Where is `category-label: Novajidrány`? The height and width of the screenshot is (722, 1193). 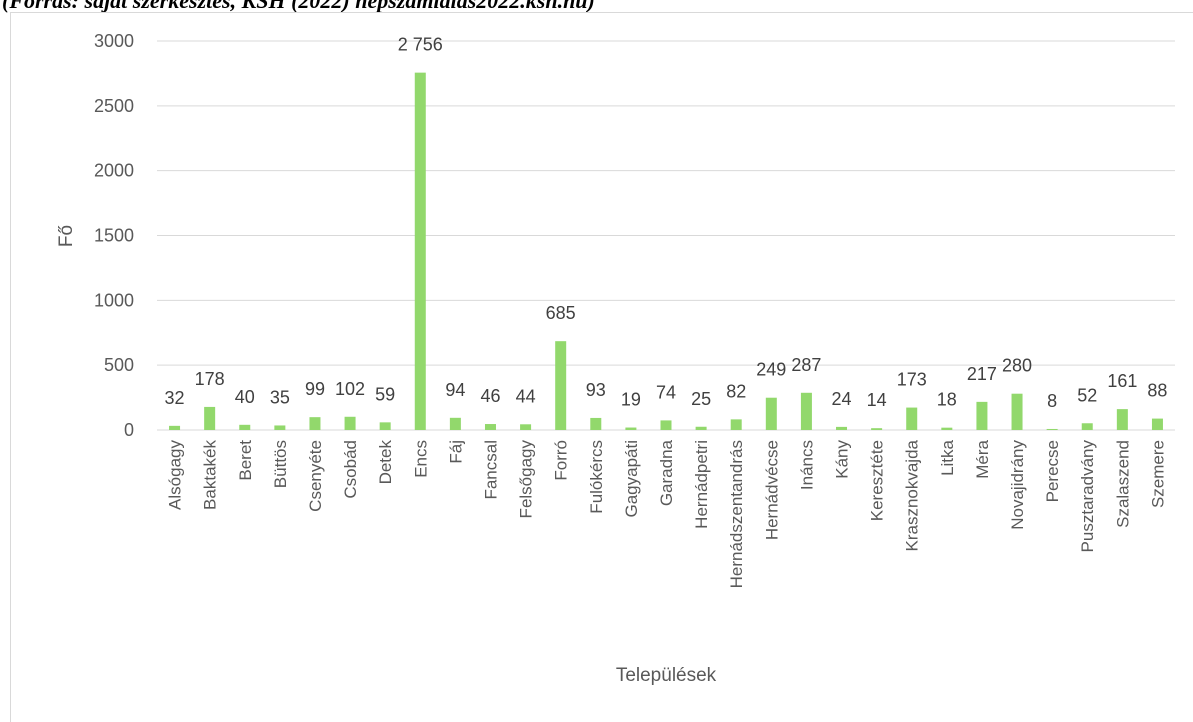
category-label: Novajidrány is located at coordinates (1017, 485).